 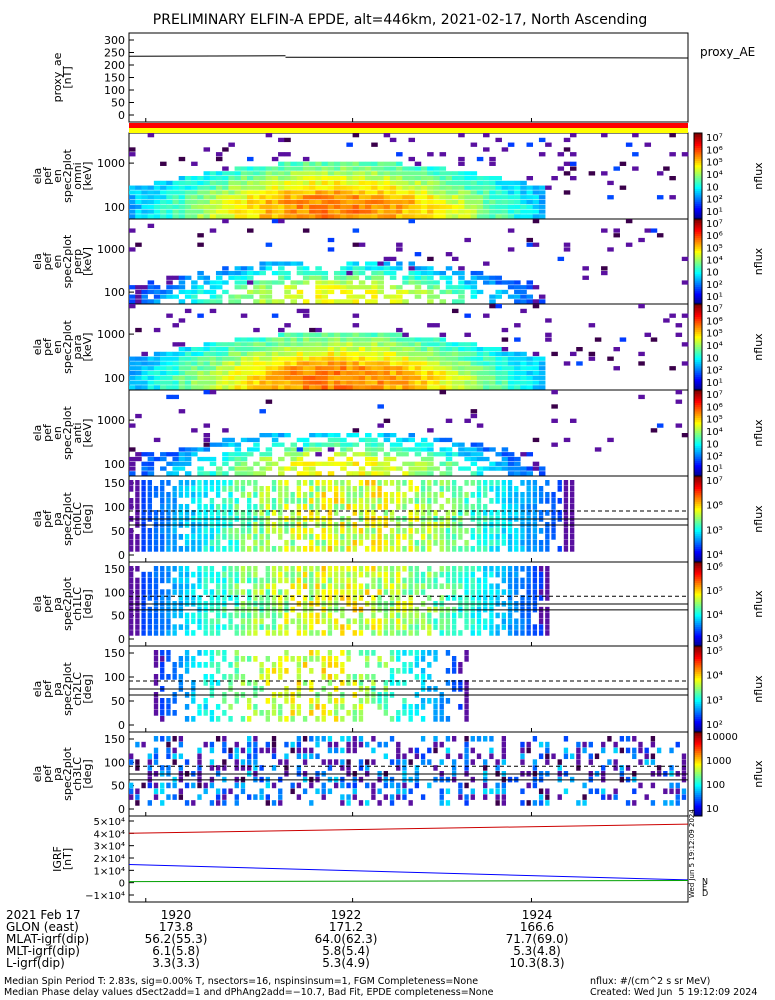 I want to click on science-zone-bar-yellow, so click(x=408, y=130).